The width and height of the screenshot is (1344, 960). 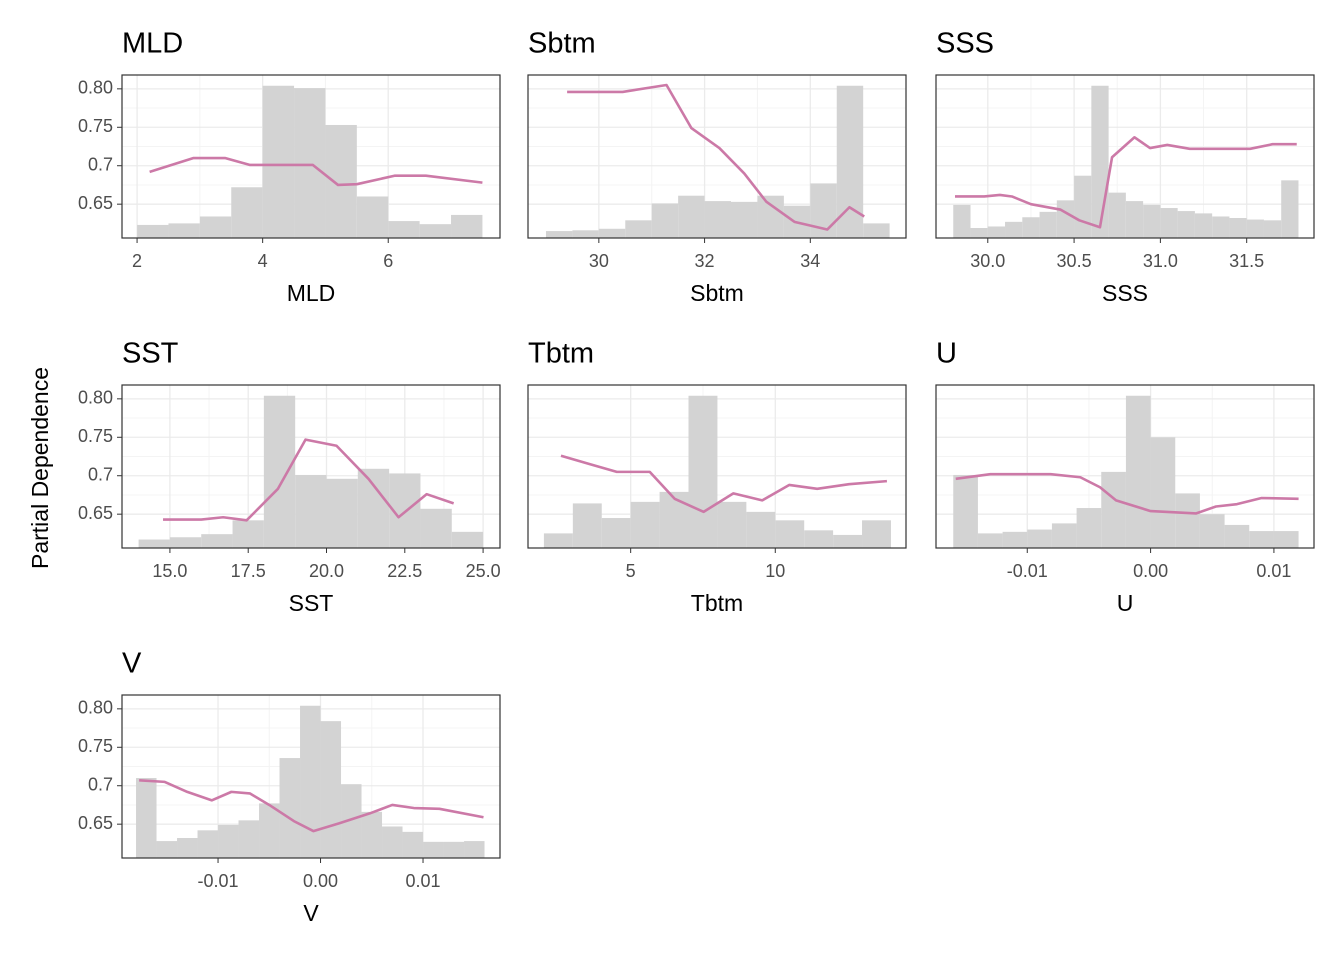 I want to click on y-tick-label: 0.65, so click(x=95, y=203).